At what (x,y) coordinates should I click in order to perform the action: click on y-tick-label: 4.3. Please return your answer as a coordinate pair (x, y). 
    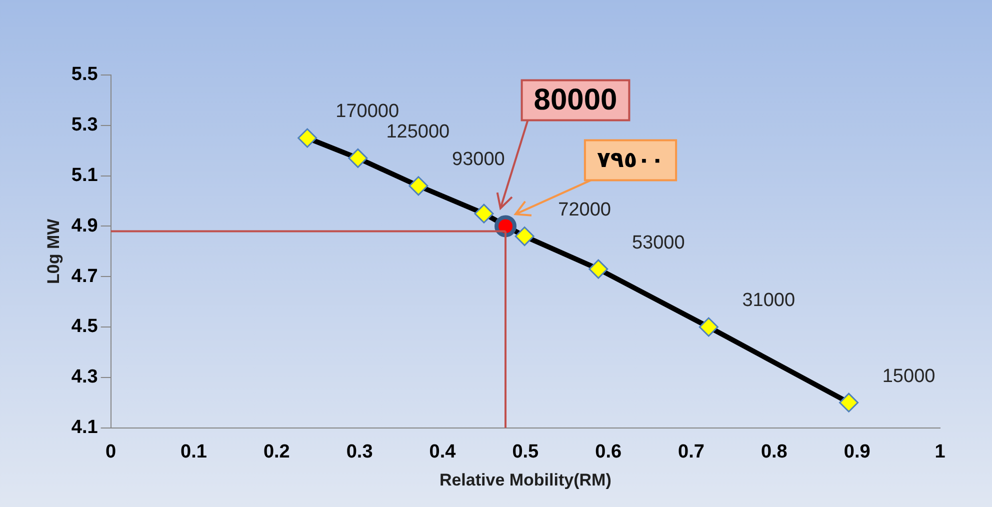
    Looking at the image, I should click on (84, 377).